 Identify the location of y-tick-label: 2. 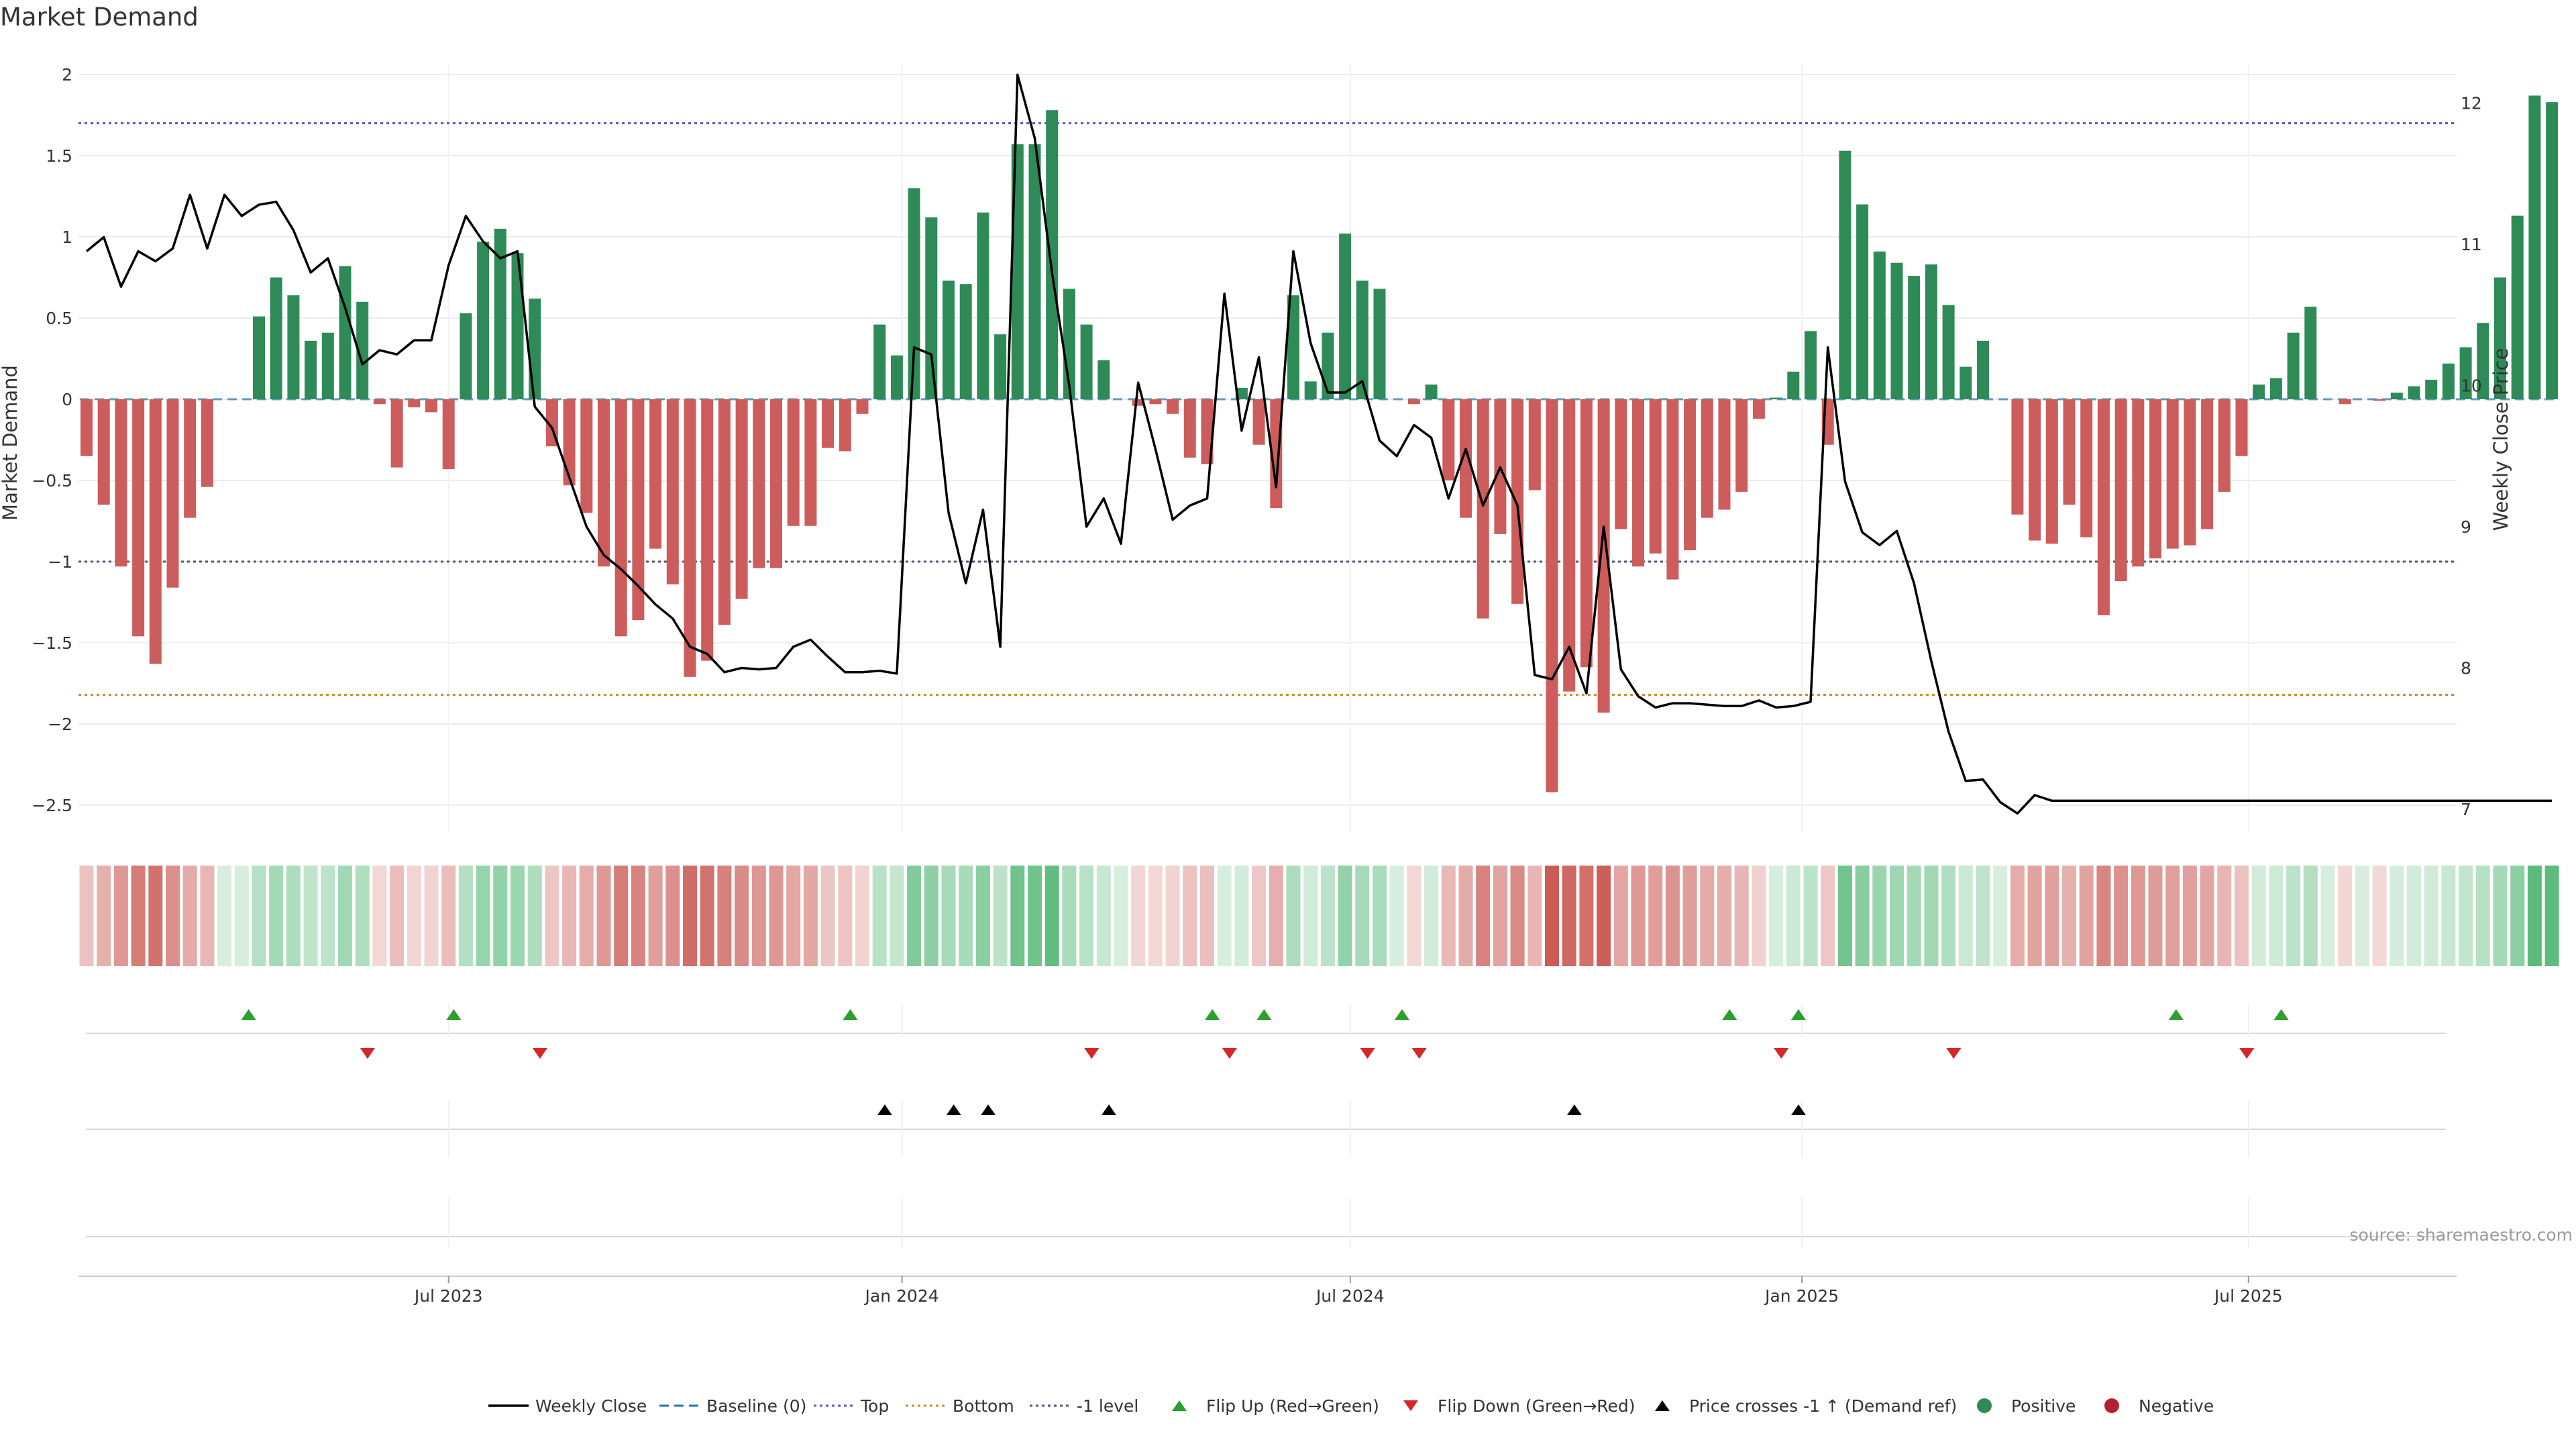
(67, 75).